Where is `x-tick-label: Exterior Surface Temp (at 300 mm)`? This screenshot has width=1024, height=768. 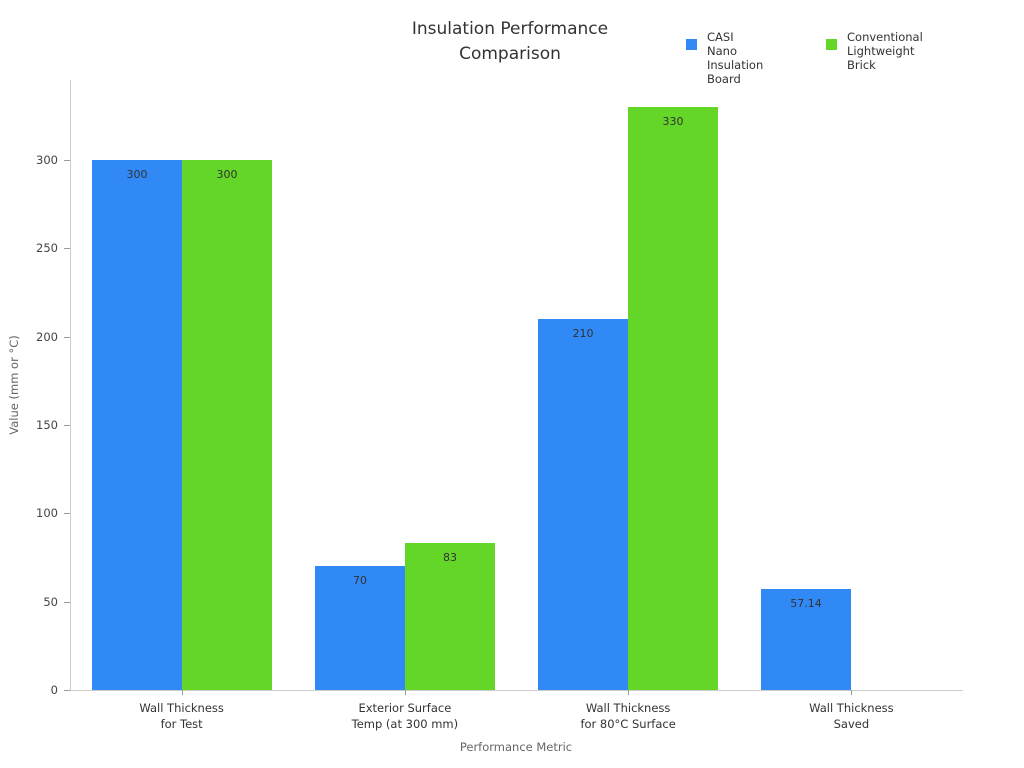
x-tick-label: Exterior Surface Temp (at 300 mm) is located at coordinates (405, 716).